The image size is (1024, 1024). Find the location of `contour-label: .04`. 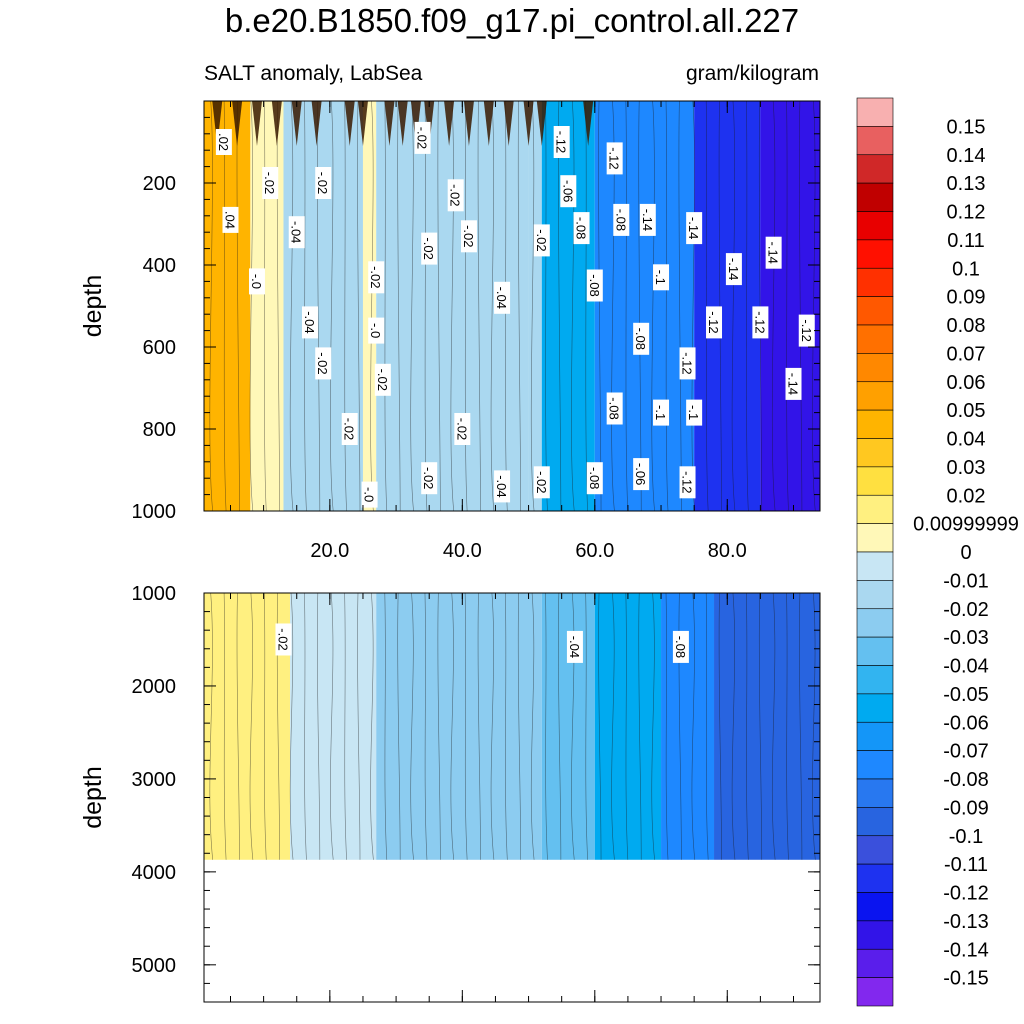

contour-label: .04 is located at coordinates (230, 219).